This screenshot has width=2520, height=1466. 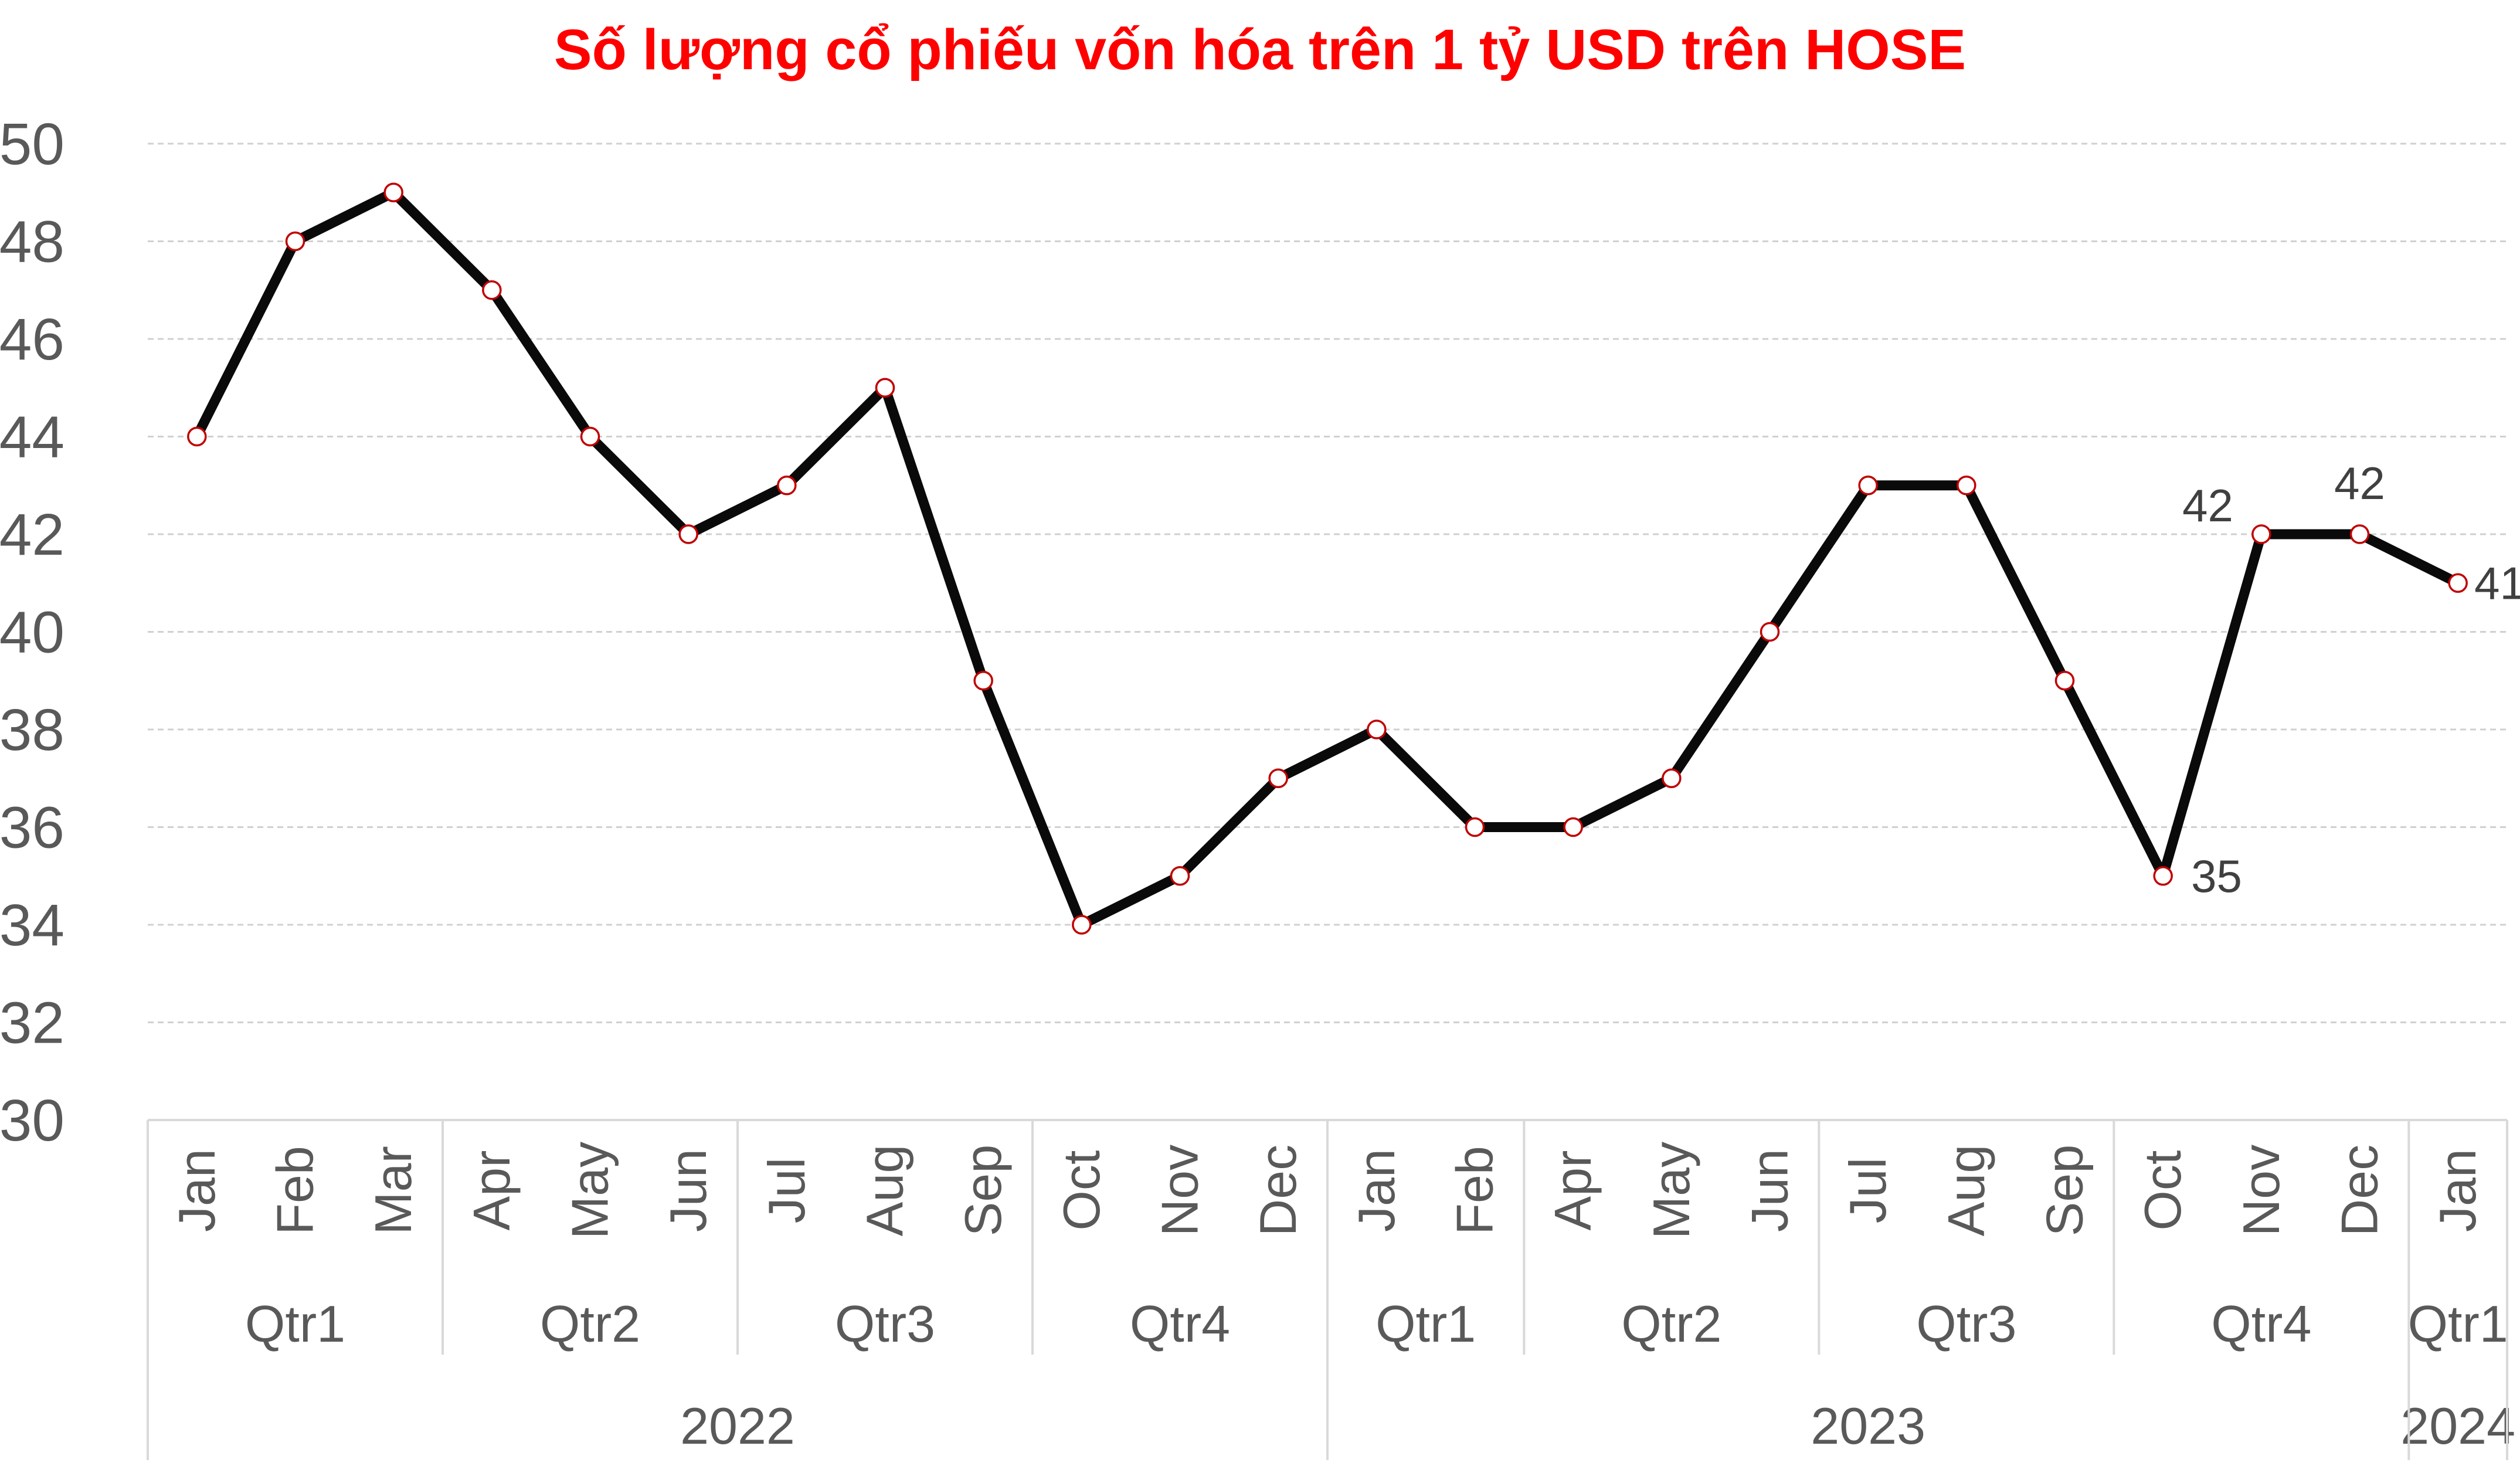 I want to click on y-tick-label: 38, so click(x=32, y=730).